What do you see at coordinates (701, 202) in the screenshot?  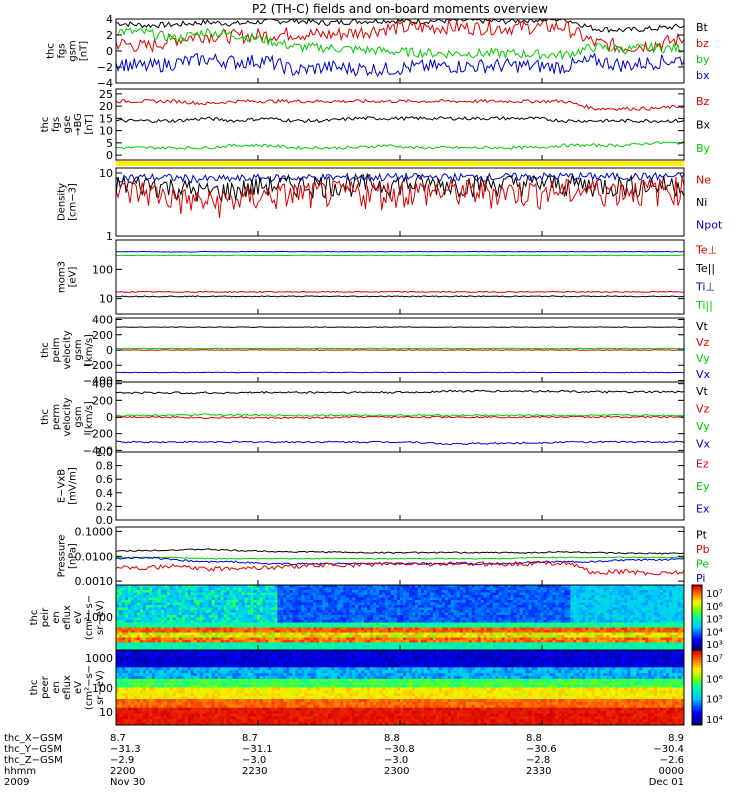 I see `legend-2-1: Ni` at bounding box center [701, 202].